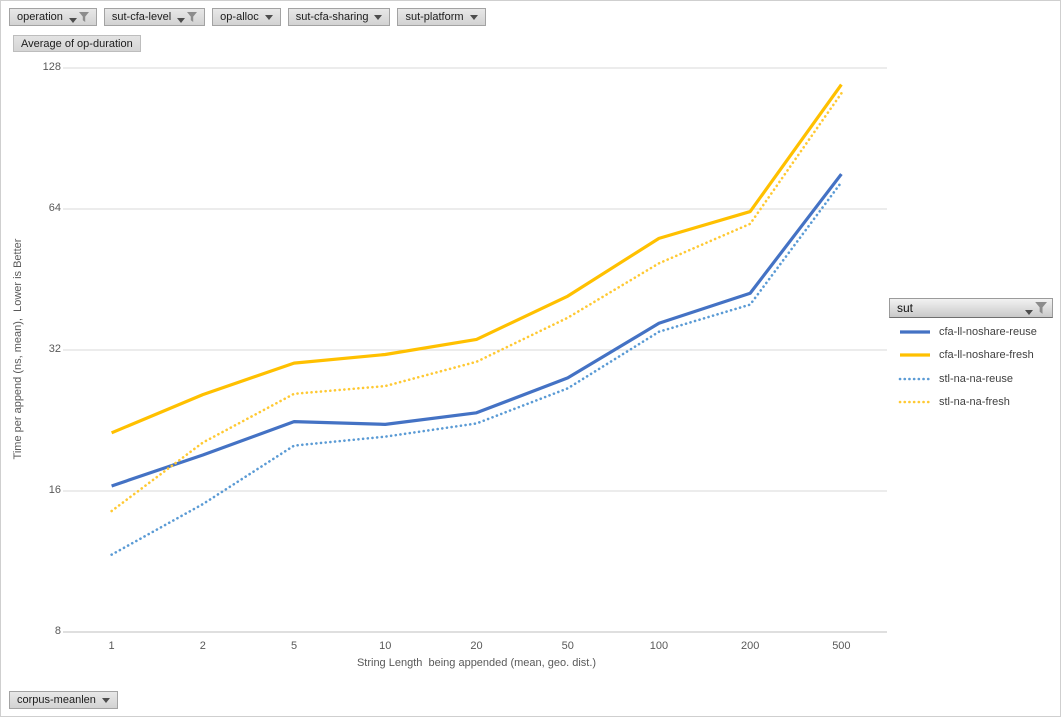 The width and height of the screenshot is (1061, 717). I want to click on y-tick-label-16: 16, so click(54, 490).